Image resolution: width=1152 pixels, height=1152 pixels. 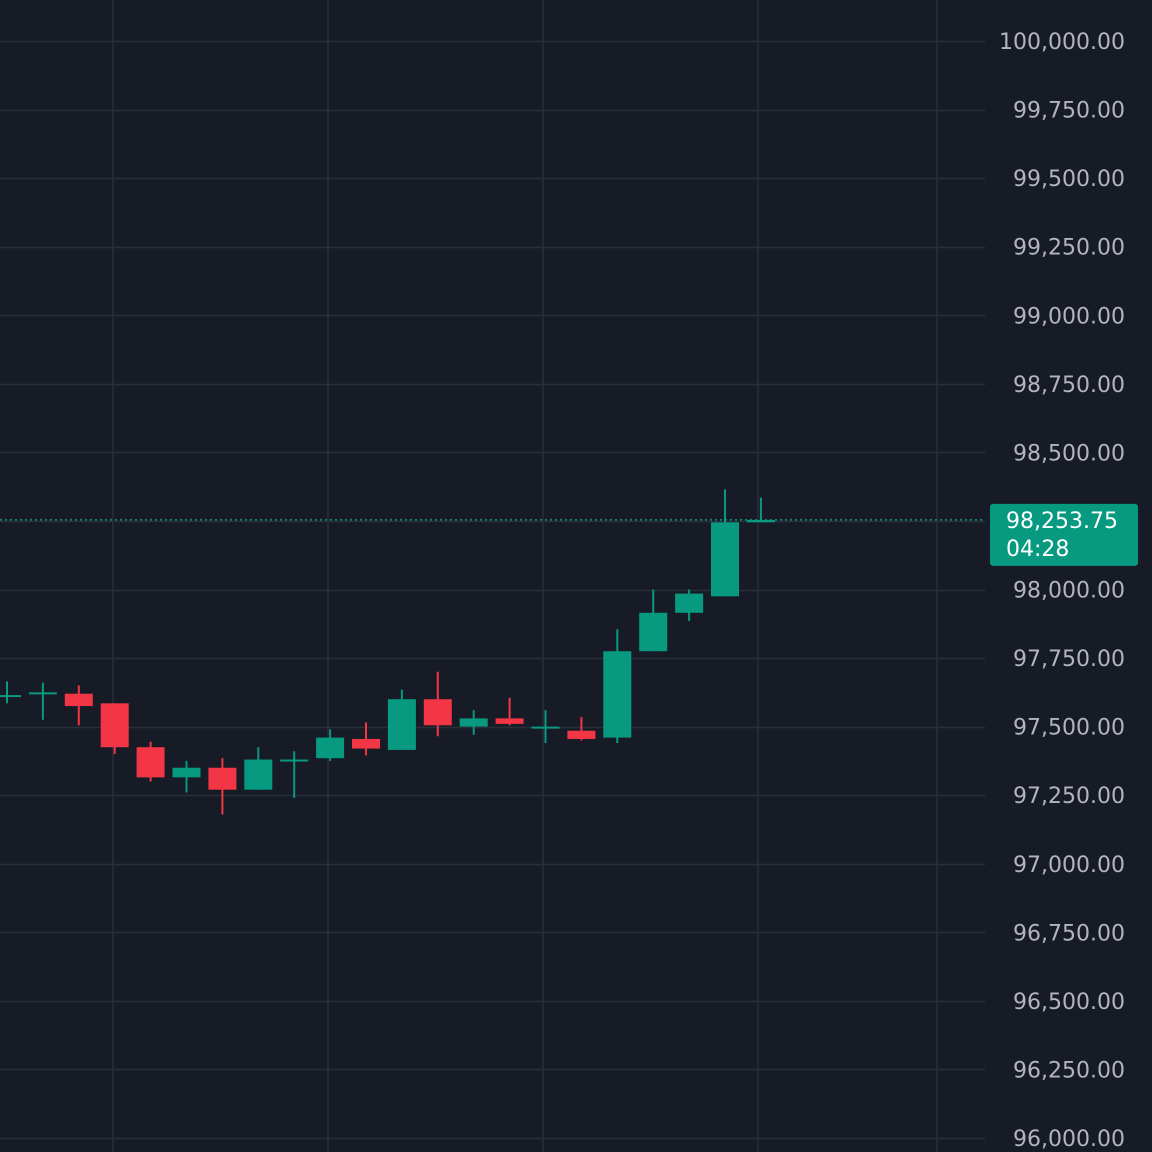 What do you see at coordinates (1069, 591) in the screenshot?
I see `price-tick-label: 98,000.00` at bounding box center [1069, 591].